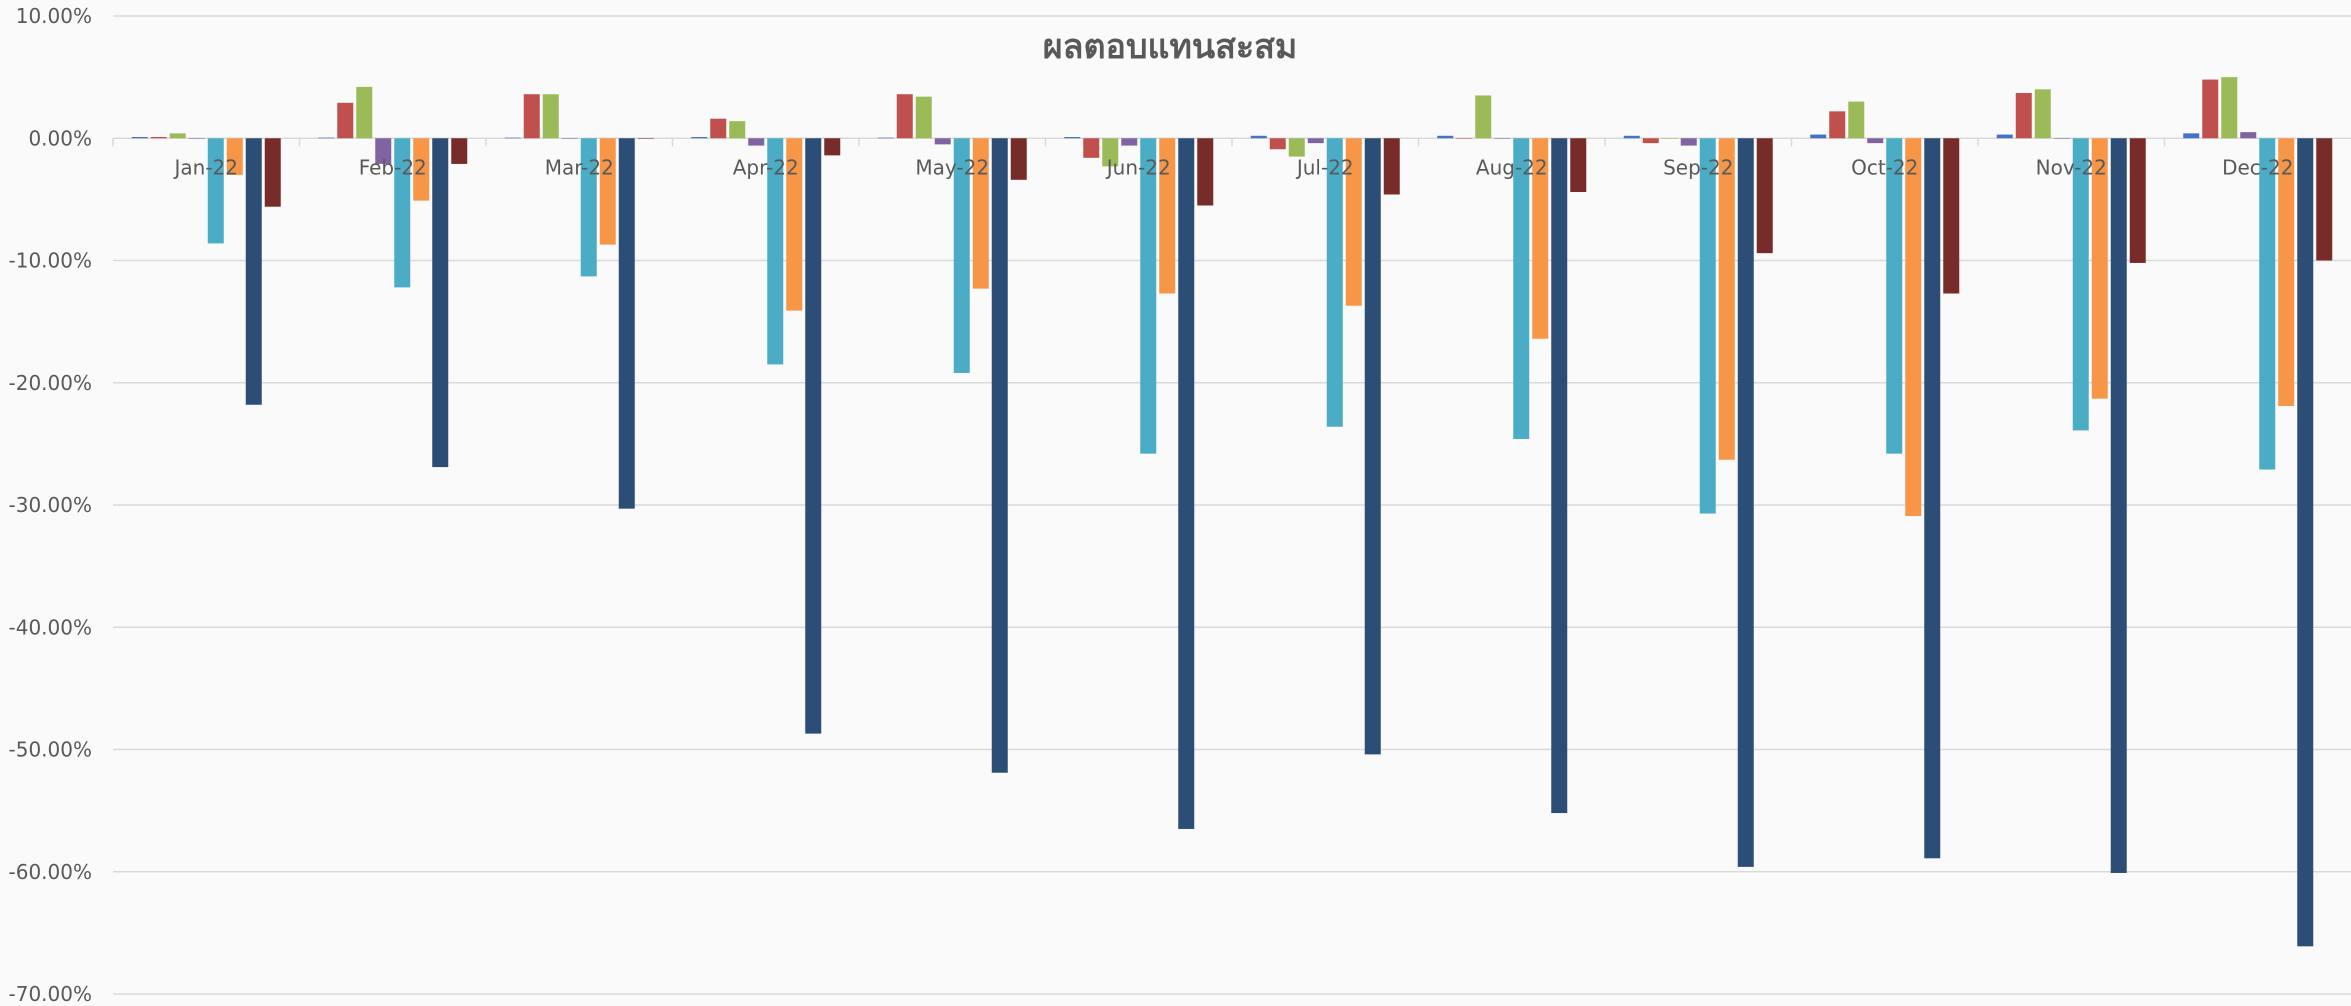 The height and width of the screenshot is (1006, 2351). What do you see at coordinates (1138, 167) in the screenshot?
I see `x-category-label: Jun-22` at bounding box center [1138, 167].